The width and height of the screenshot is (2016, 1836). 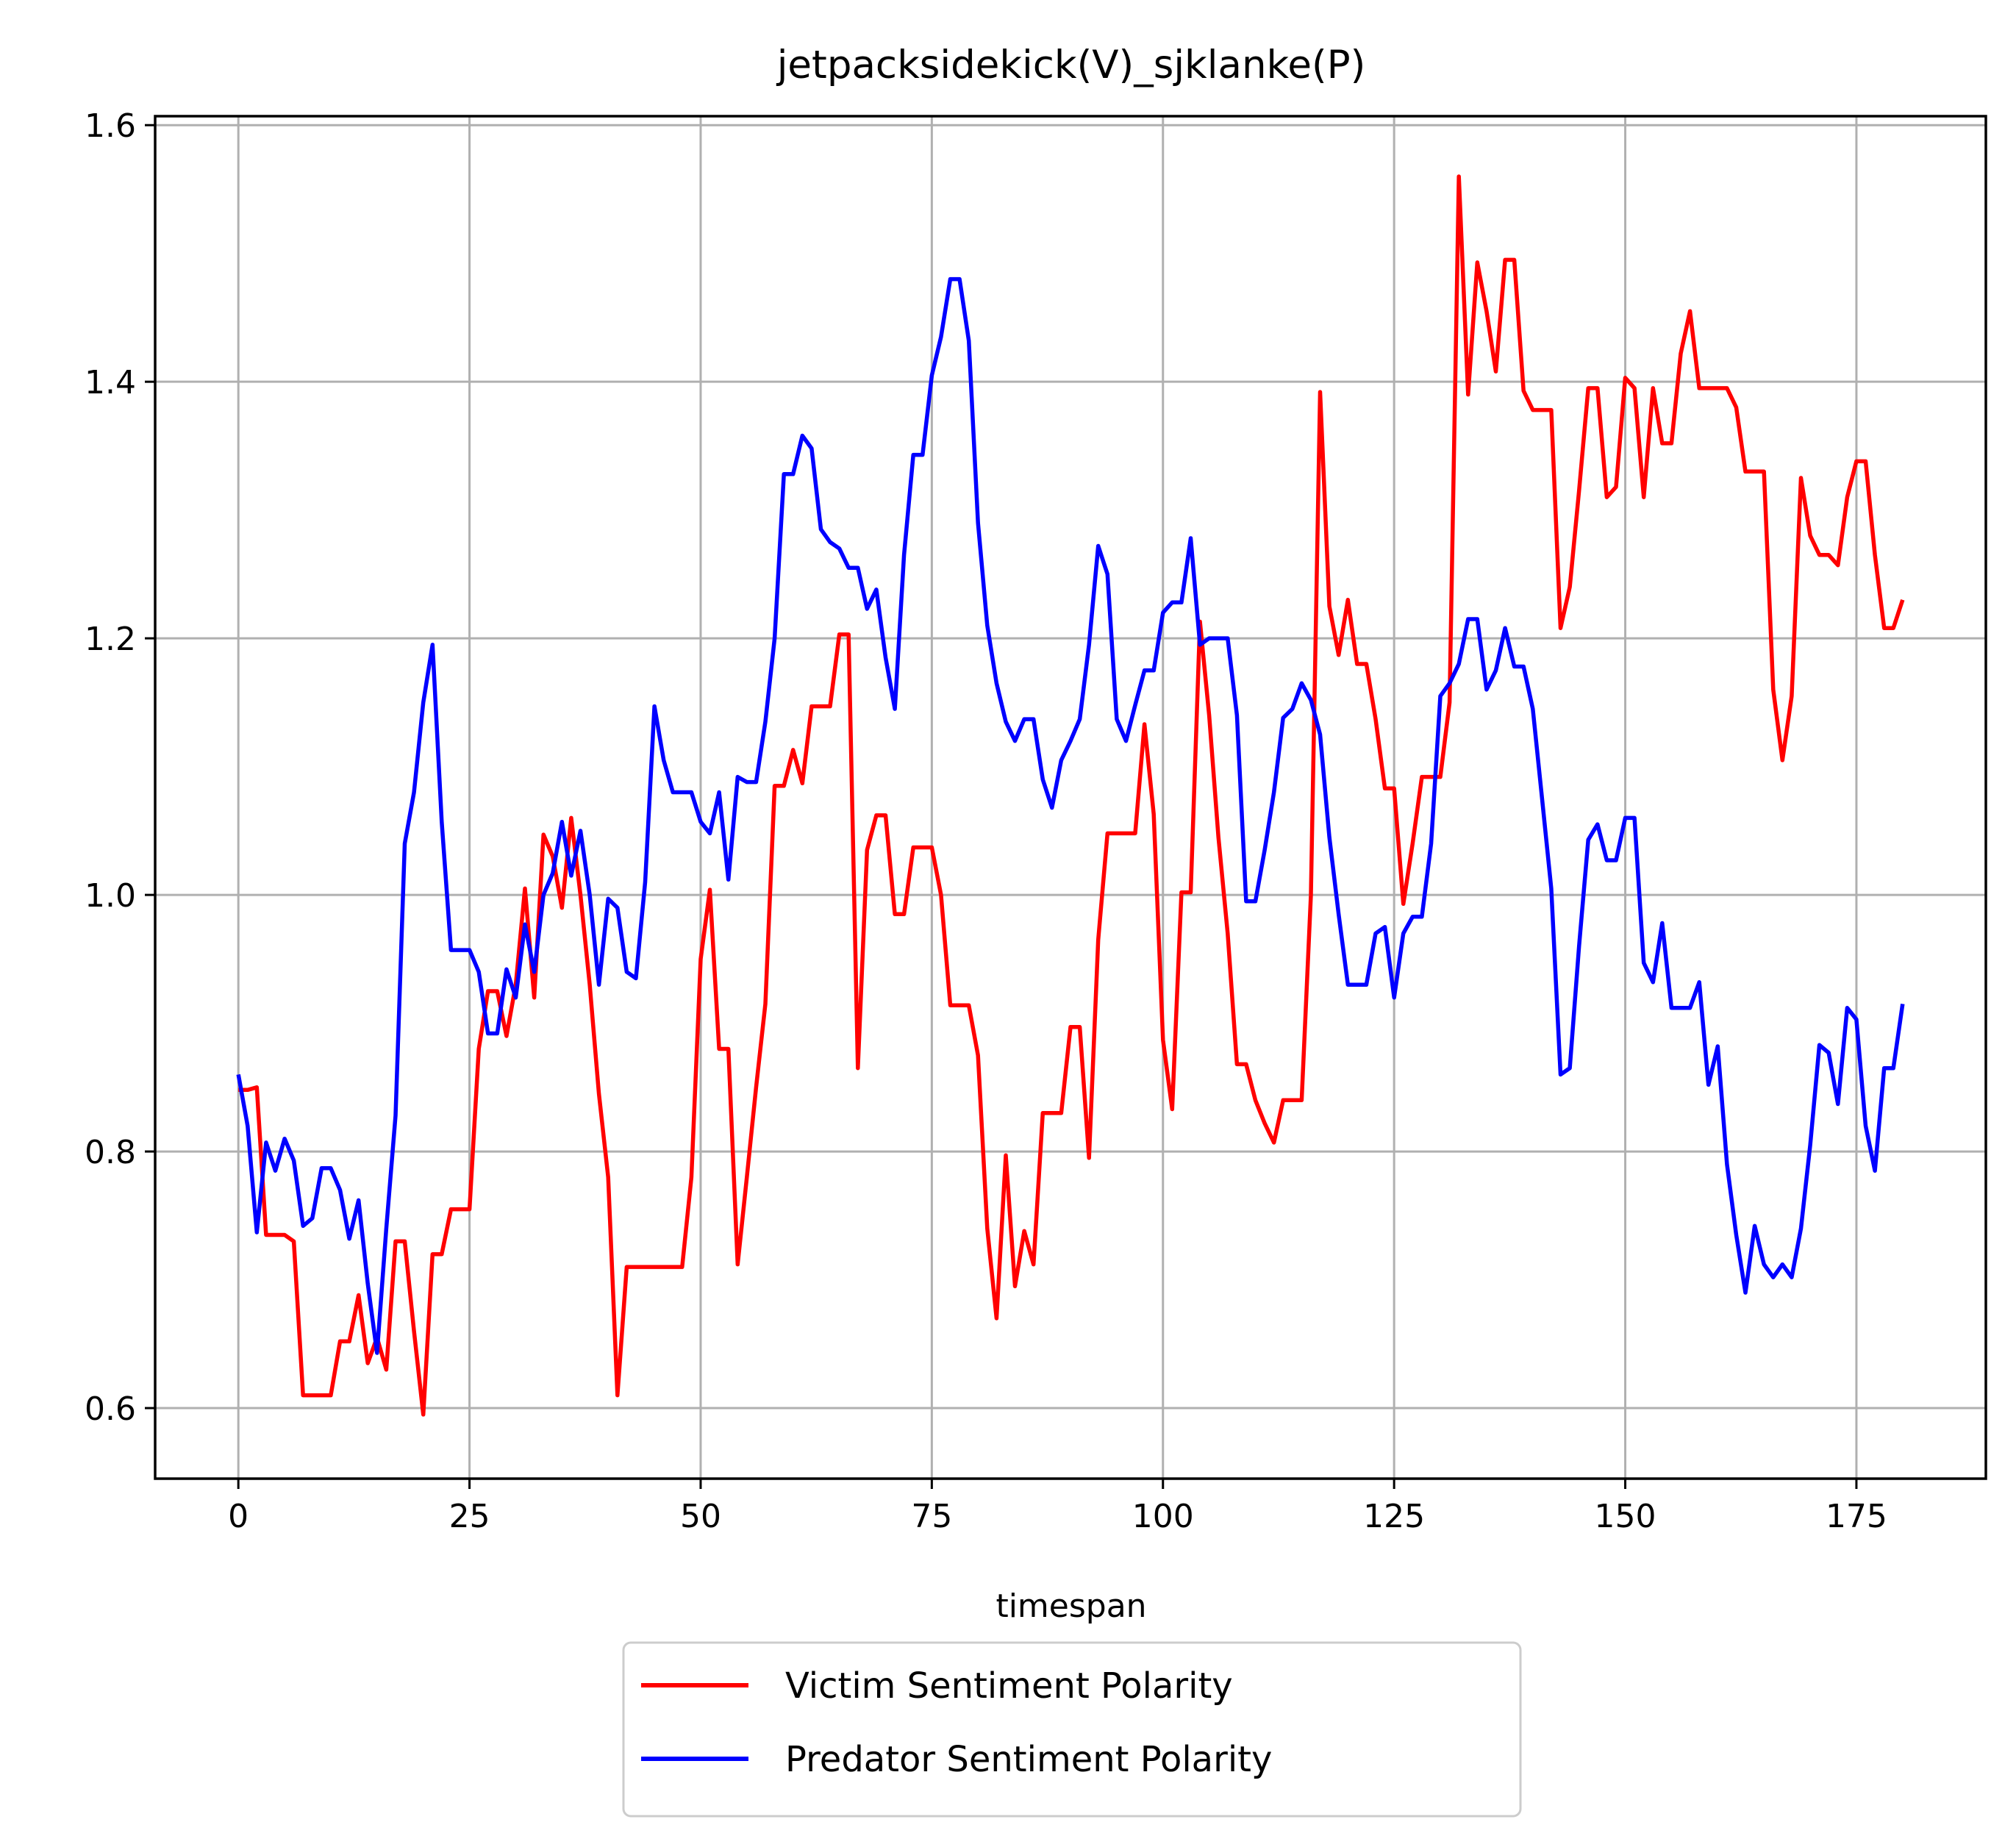 I want to click on y-tick-label: 0.6, so click(x=110, y=1409).